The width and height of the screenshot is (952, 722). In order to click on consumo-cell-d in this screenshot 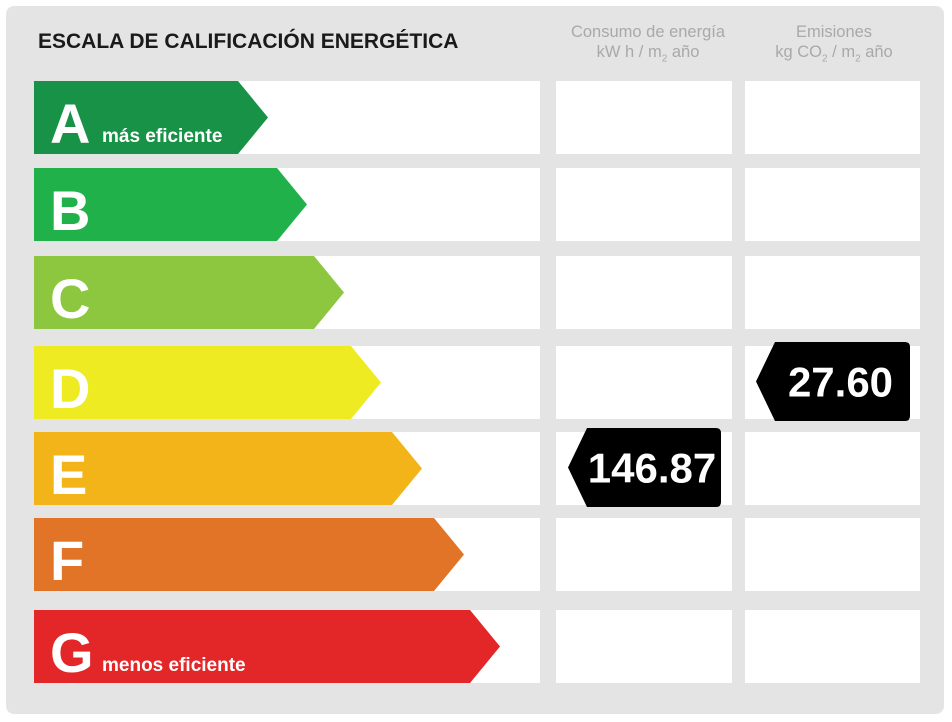, I will do `click(644, 382)`.